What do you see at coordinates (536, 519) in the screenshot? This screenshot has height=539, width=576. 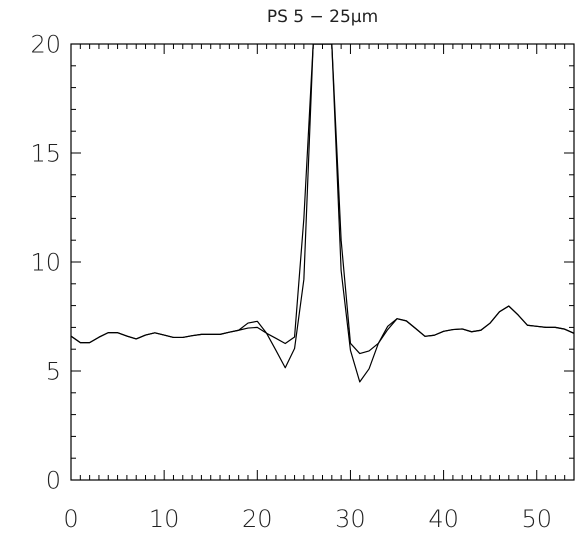 I see `x-tick-label: 50` at bounding box center [536, 519].